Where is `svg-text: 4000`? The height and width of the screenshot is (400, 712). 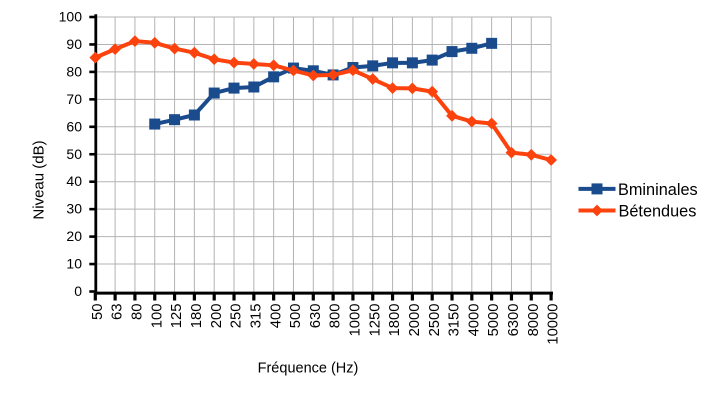
svg-text: 4000 is located at coordinates (474, 320).